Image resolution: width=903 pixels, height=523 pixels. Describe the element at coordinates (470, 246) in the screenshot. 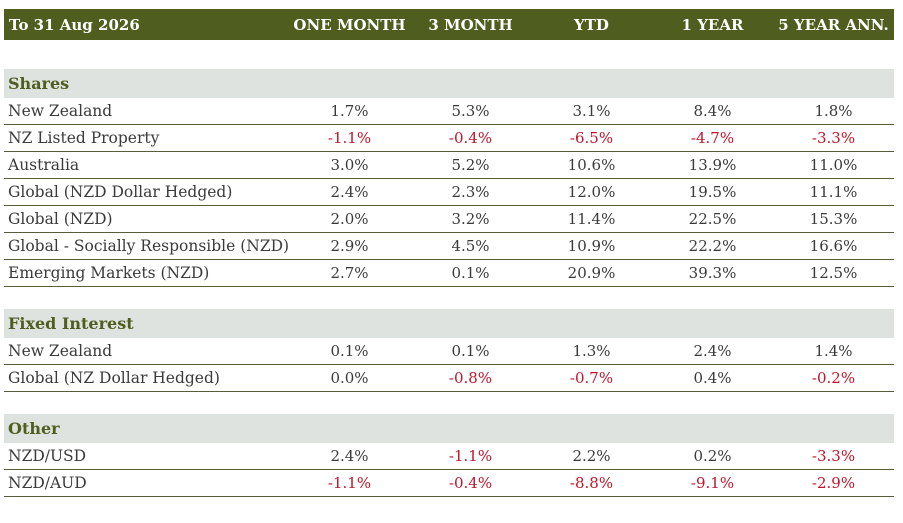

I see `return-value: 4.5%` at that location.